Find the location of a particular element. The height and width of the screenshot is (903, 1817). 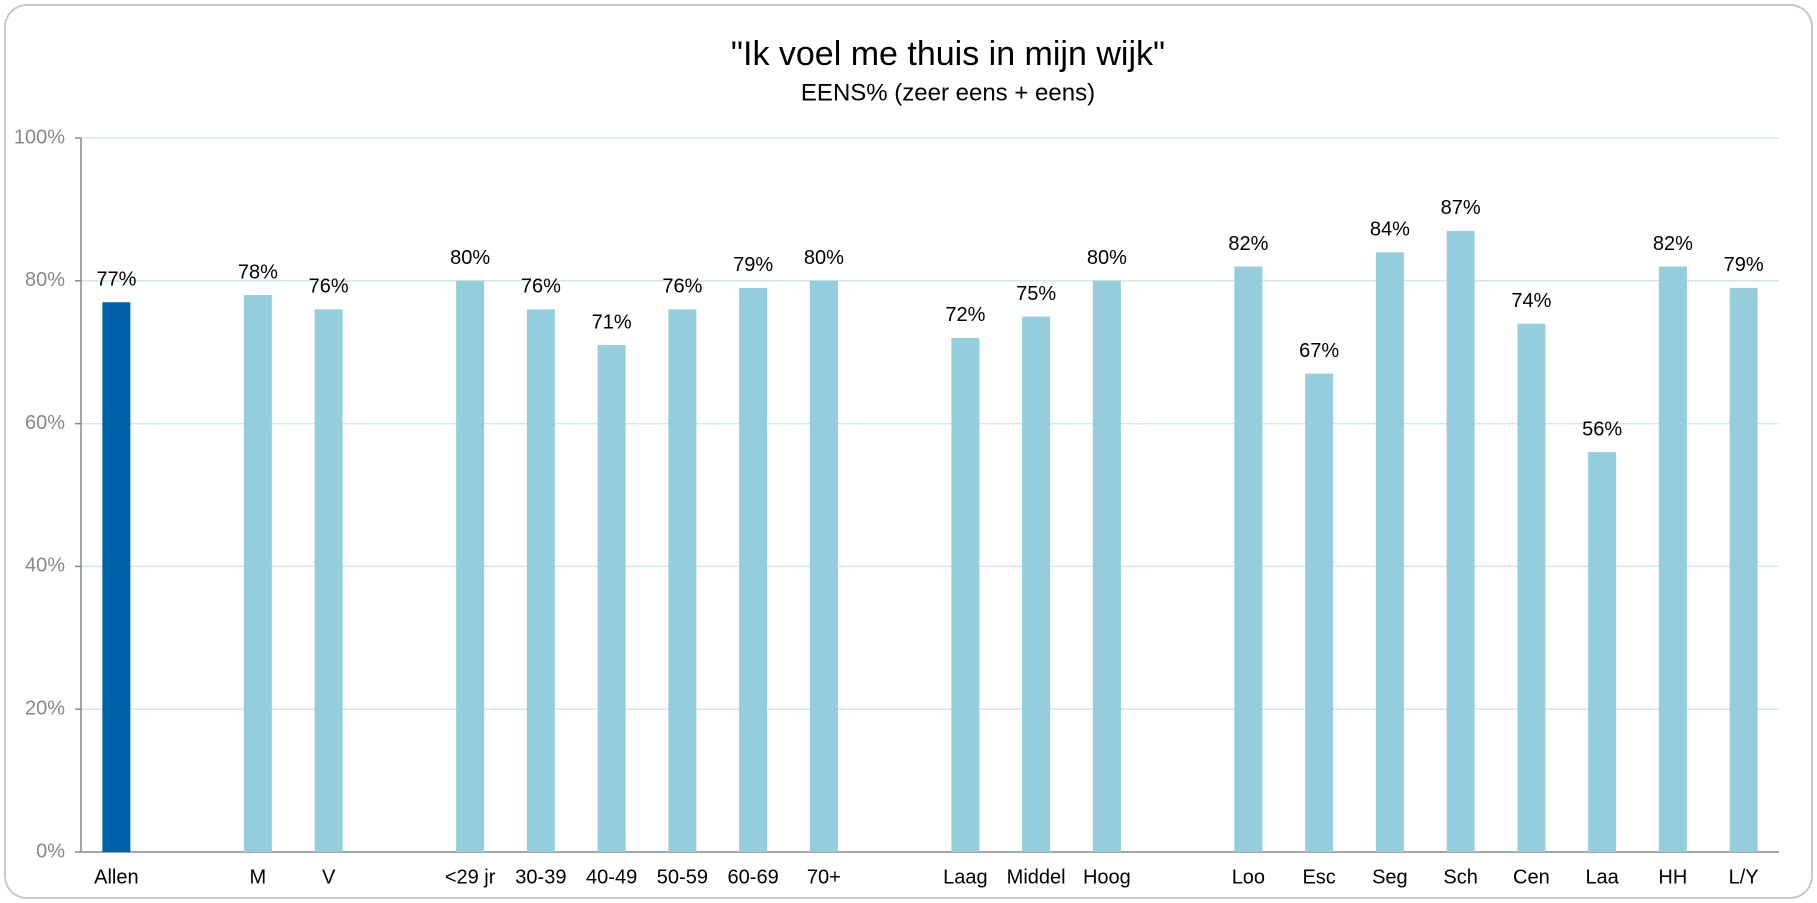

x-tick-label: 50-59 is located at coordinates (682, 877).